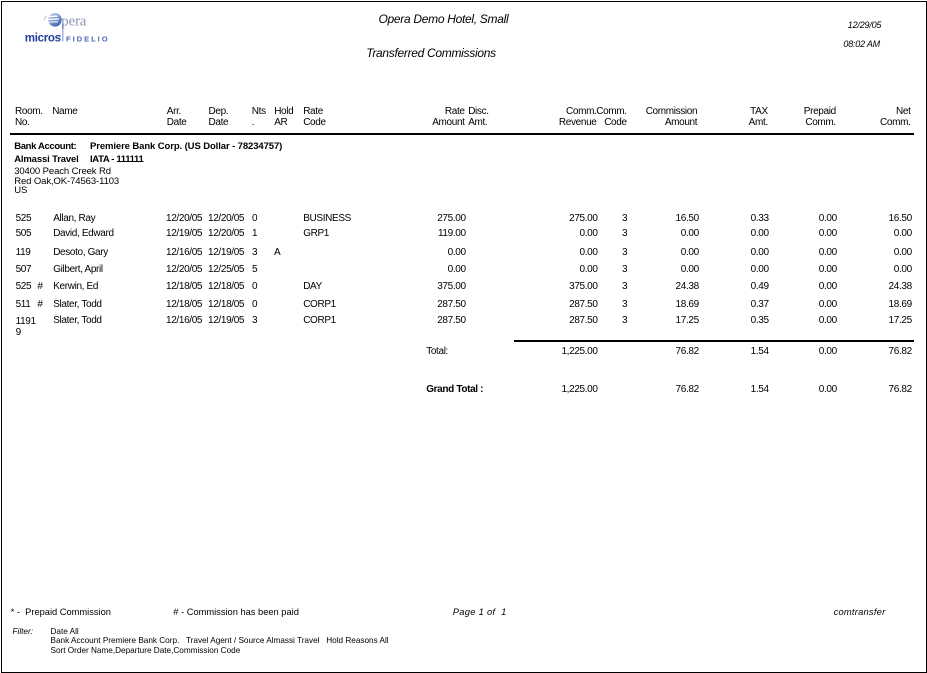 Image resolution: width=927 pixels, height=673 pixels. What do you see at coordinates (88, 38) in the screenshot?
I see `svg-text: FIDELIO` at bounding box center [88, 38].